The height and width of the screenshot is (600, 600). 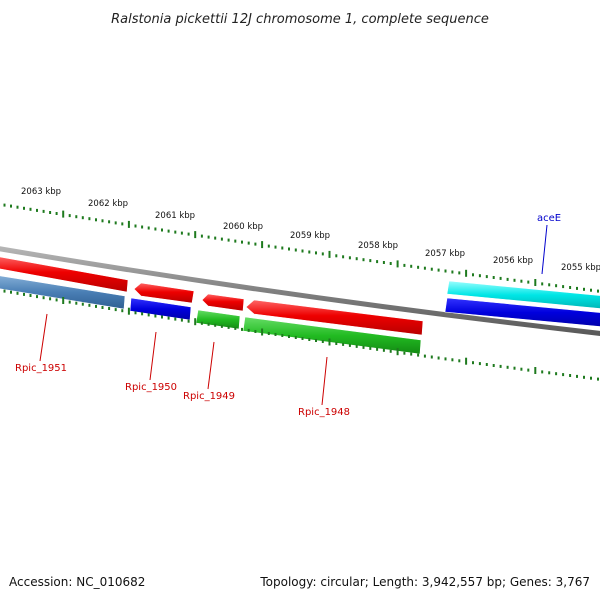 What do you see at coordinates (160, 309) in the screenshot?
I see `gene-feature-blue-1950` at bounding box center [160, 309].